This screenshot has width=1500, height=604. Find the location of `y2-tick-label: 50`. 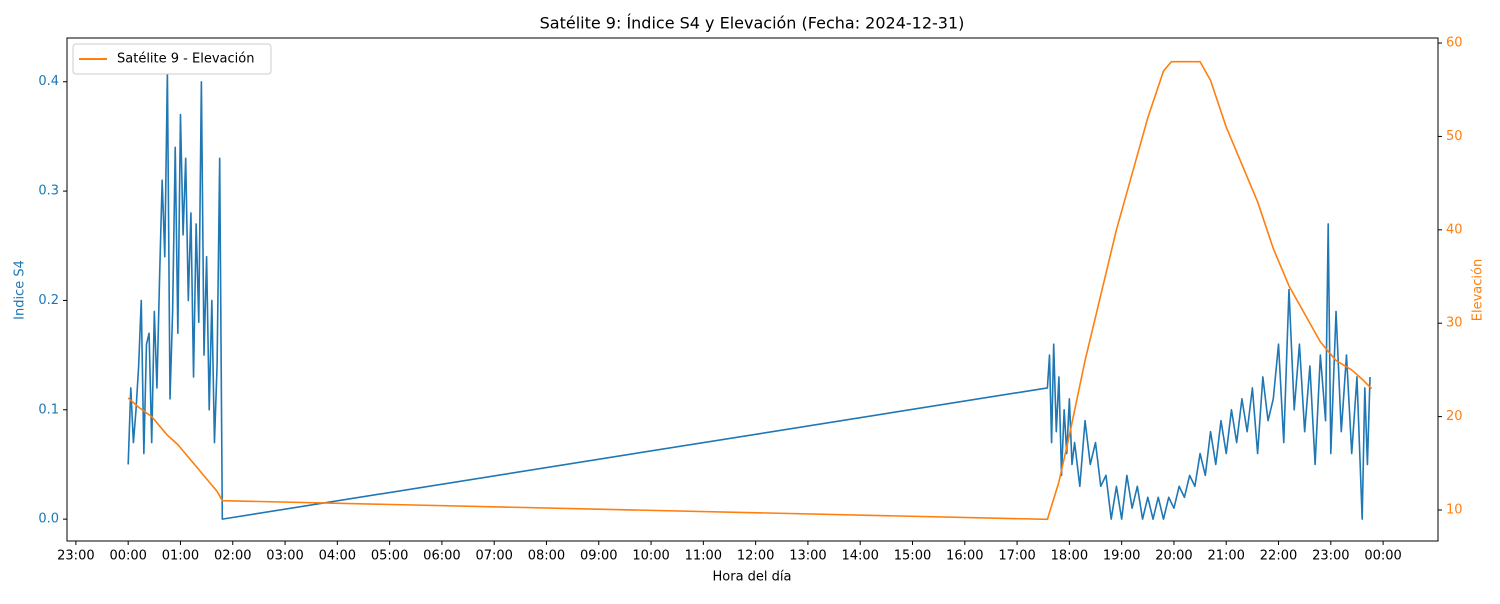

y2-tick-label: 50 is located at coordinates (1454, 136).